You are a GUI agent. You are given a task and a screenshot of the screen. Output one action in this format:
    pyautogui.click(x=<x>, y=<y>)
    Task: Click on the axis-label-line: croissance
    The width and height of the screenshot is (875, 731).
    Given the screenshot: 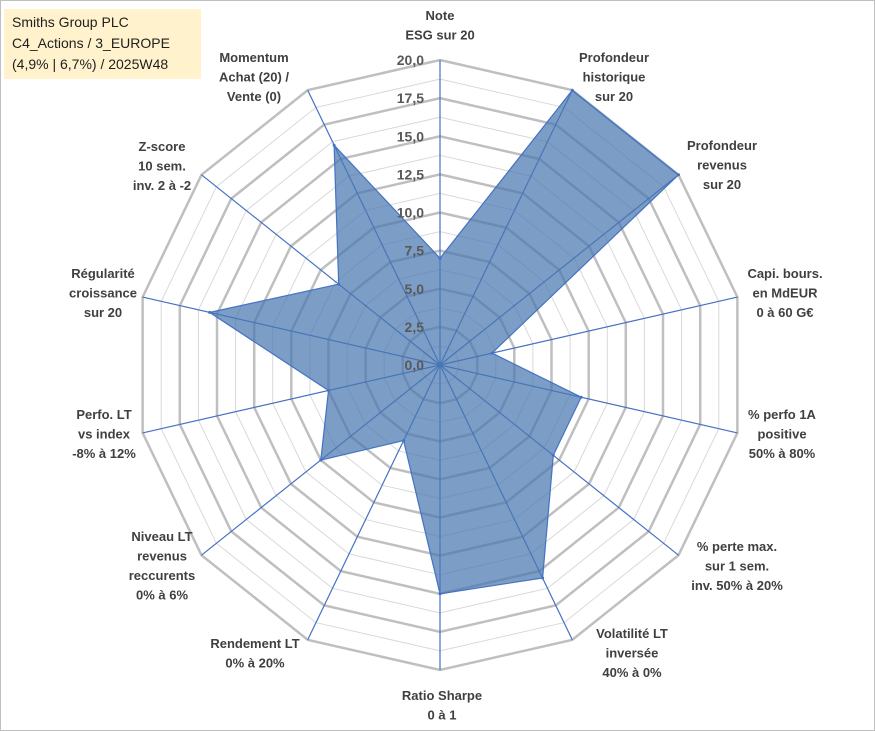 What is the action you would take?
    pyautogui.click(x=103, y=293)
    